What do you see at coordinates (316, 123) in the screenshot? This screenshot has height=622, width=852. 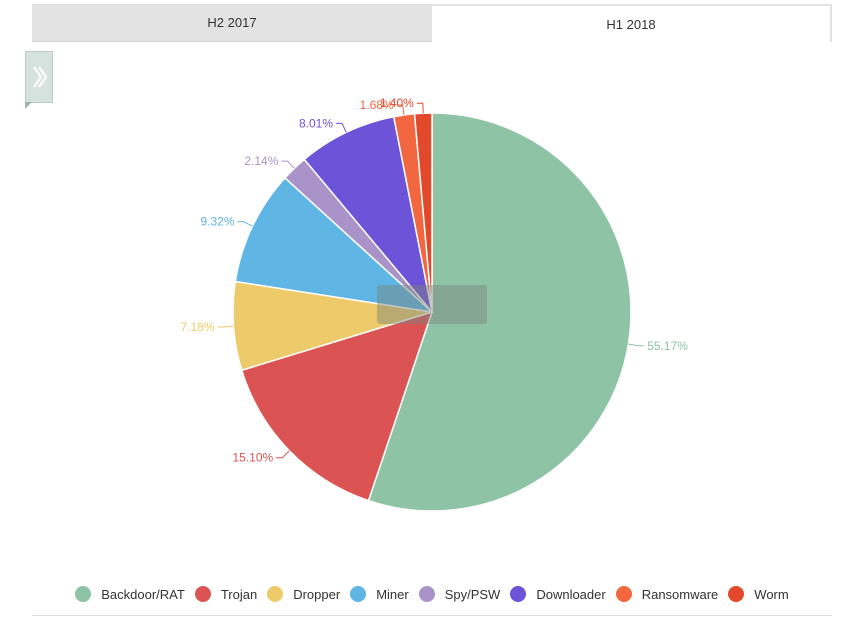 I see `data-label-downloader: 8.01%` at bounding box center [316, 123].